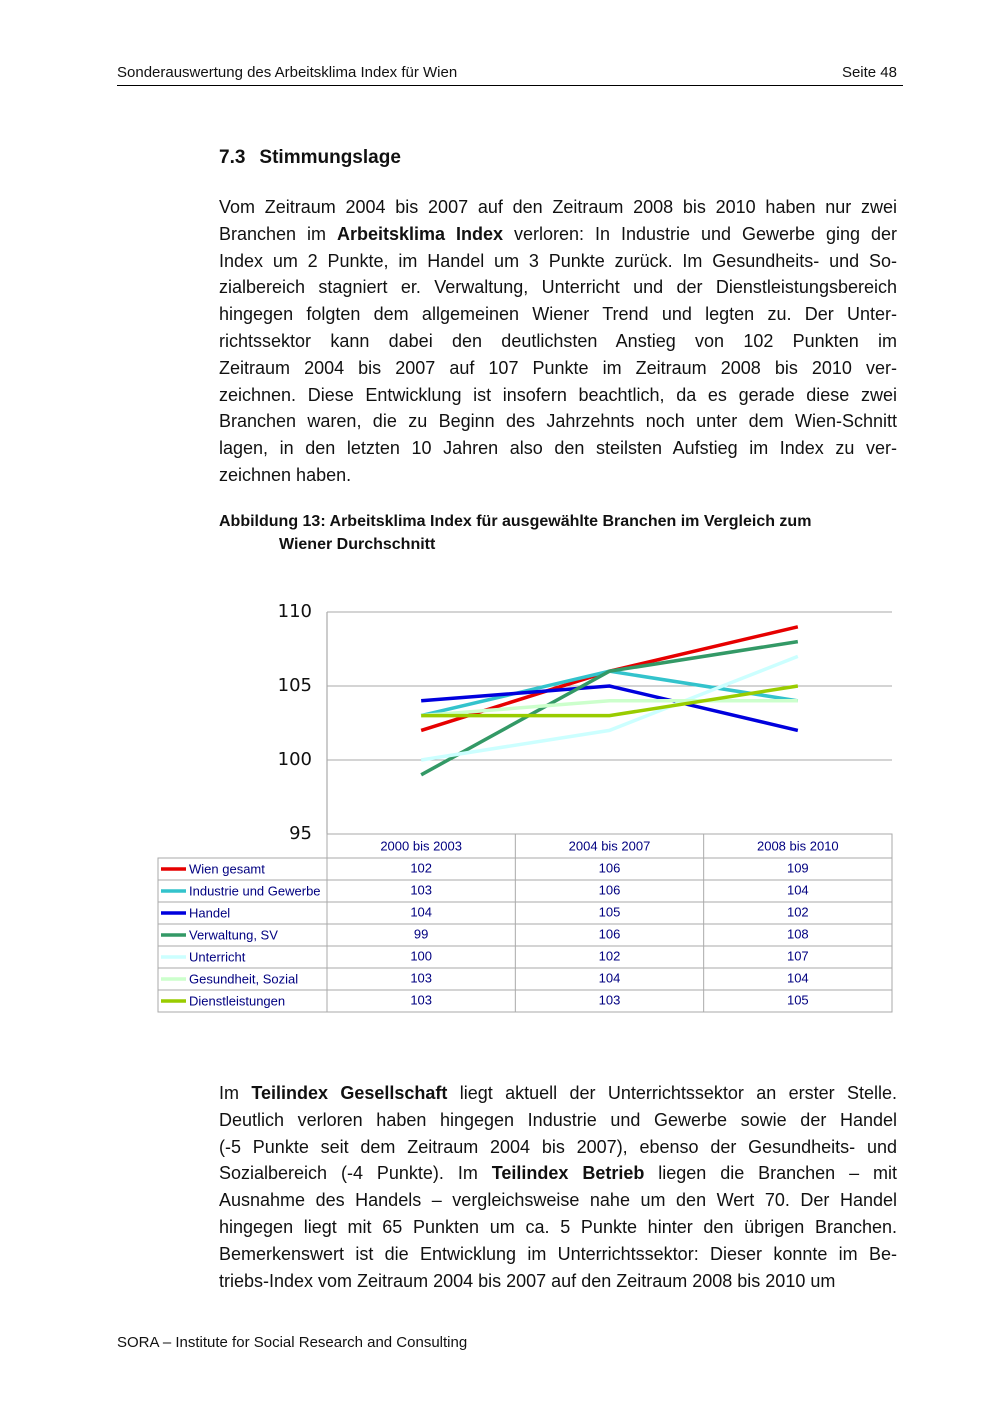 Image resolution: width=1000 pixels, height=1415 pixels. Describe the element at coordinates (330, 157) in the screenshot. I see `section-title: Stimmungslage` at that location.